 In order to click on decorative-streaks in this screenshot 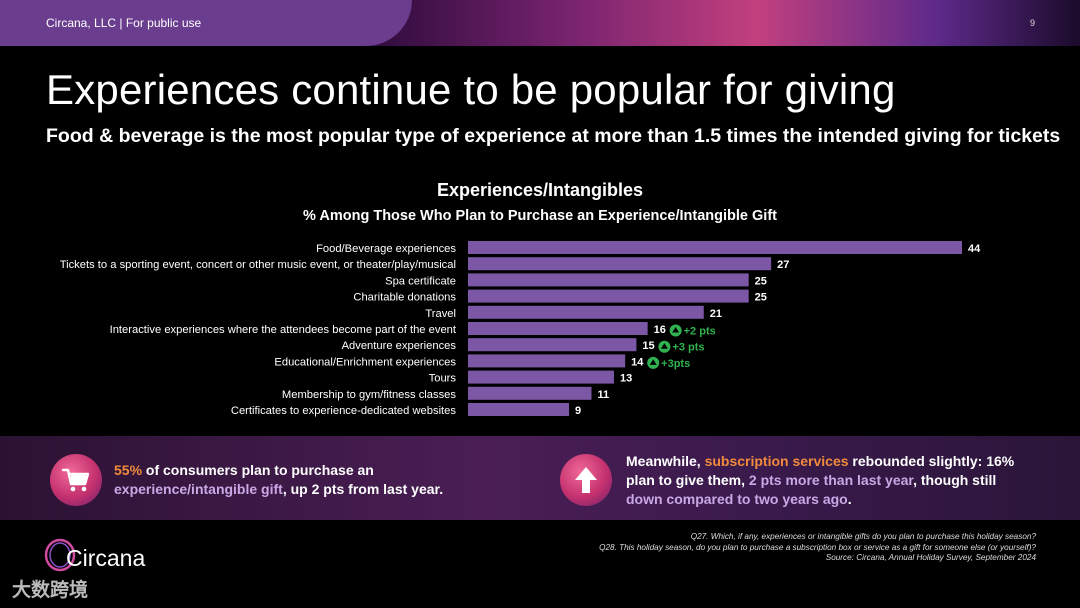, I will do `click(720, 23)`.